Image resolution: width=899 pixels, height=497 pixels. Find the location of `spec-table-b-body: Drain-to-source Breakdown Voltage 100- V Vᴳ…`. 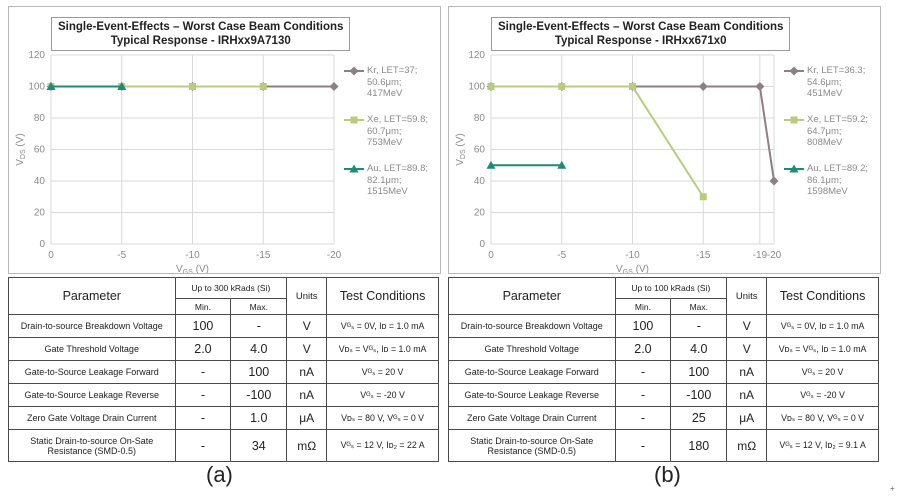

spec-table-b-body: Drain-to-source Breakdown Voltage 100- V Vᴳ… is located at coordinates (663, 388).